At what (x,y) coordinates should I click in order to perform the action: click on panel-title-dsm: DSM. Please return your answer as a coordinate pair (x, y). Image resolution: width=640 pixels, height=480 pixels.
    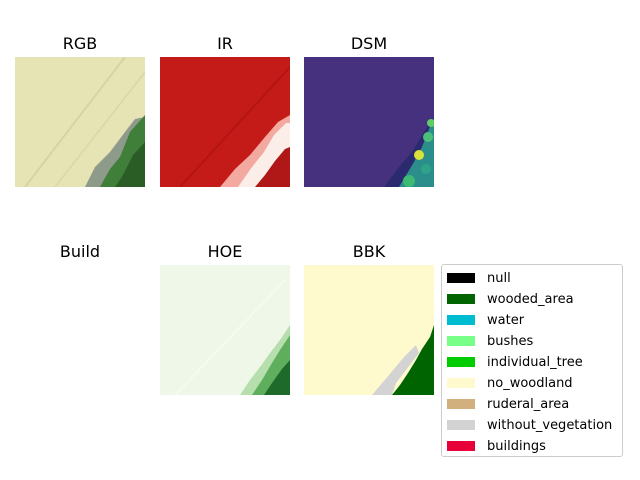
    Looking at the image, I should click on (369, 43).